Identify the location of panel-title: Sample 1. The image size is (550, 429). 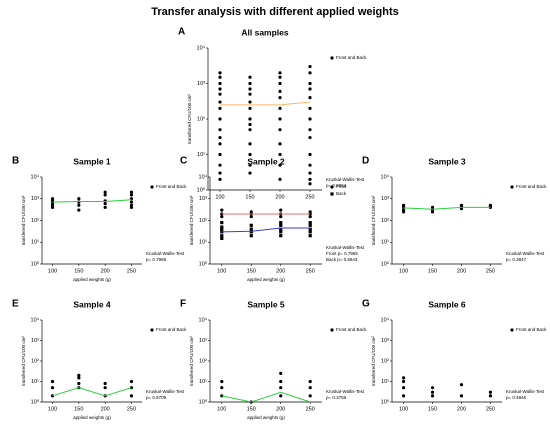
(92, 161).